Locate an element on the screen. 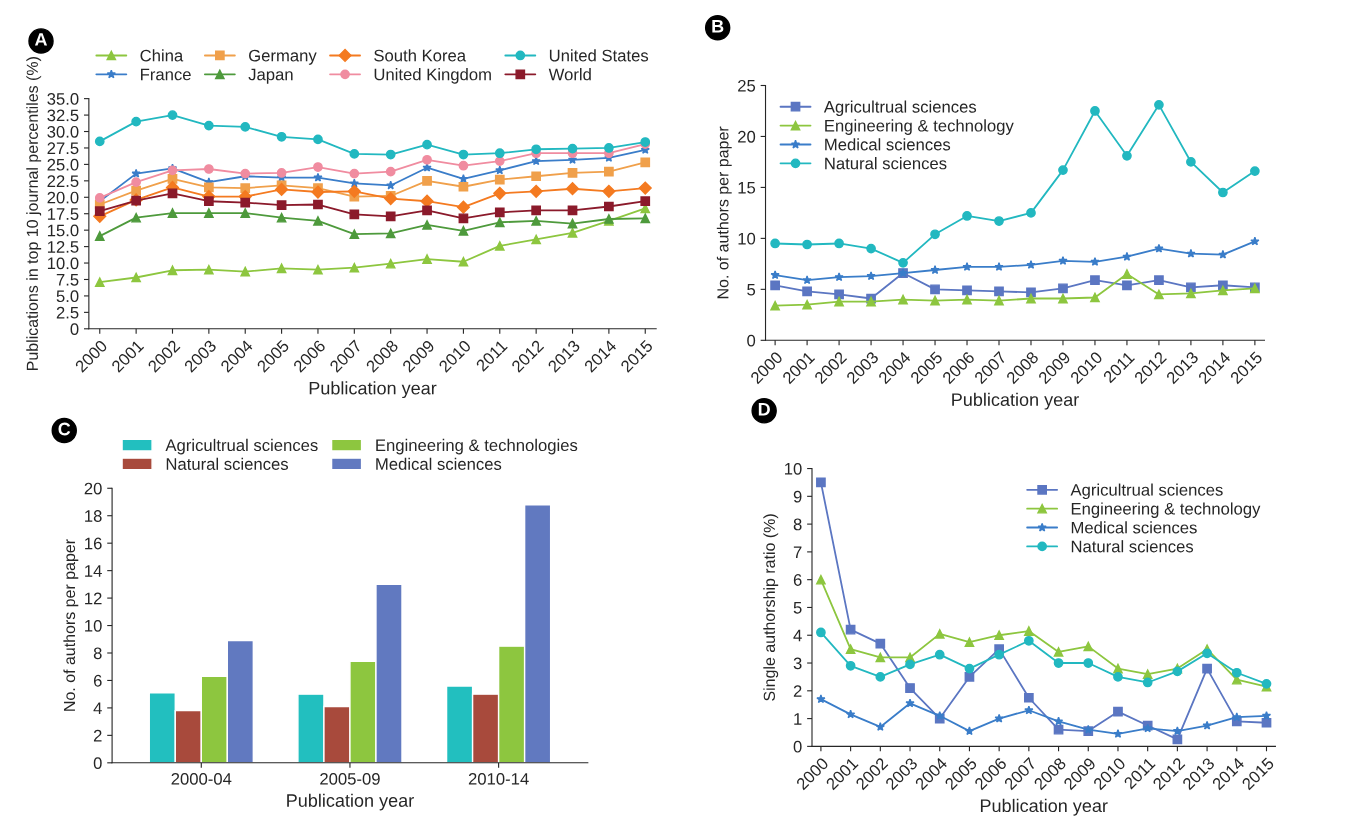  legend-label: South Korea is located at coordinates (420, 55).